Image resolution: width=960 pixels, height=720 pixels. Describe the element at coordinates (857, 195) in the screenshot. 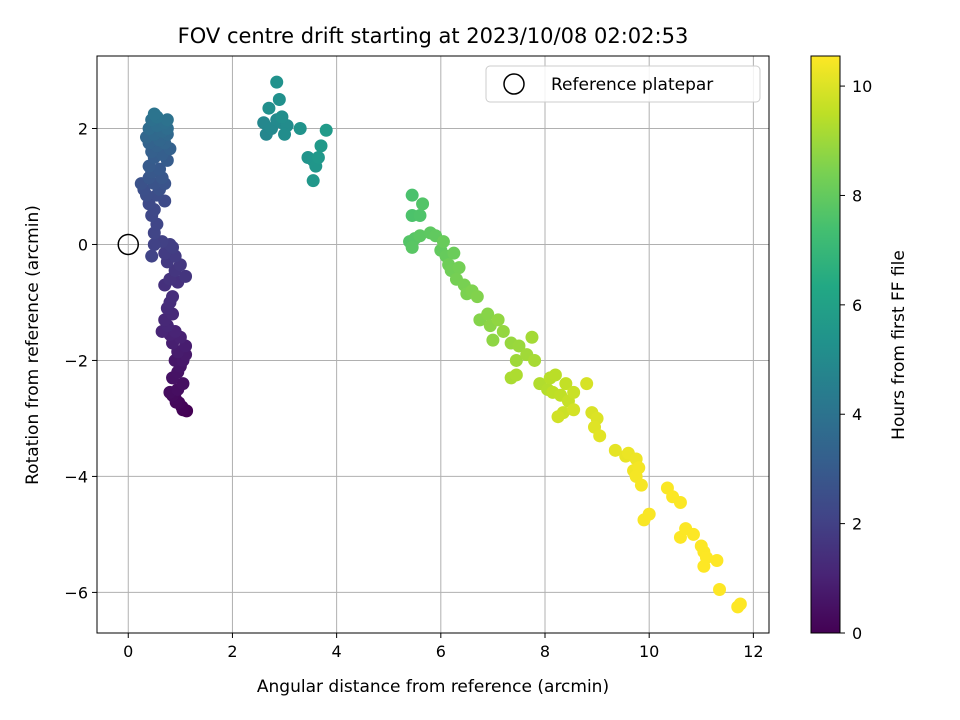

I see `colorbar-tick-label: 8` at that location.